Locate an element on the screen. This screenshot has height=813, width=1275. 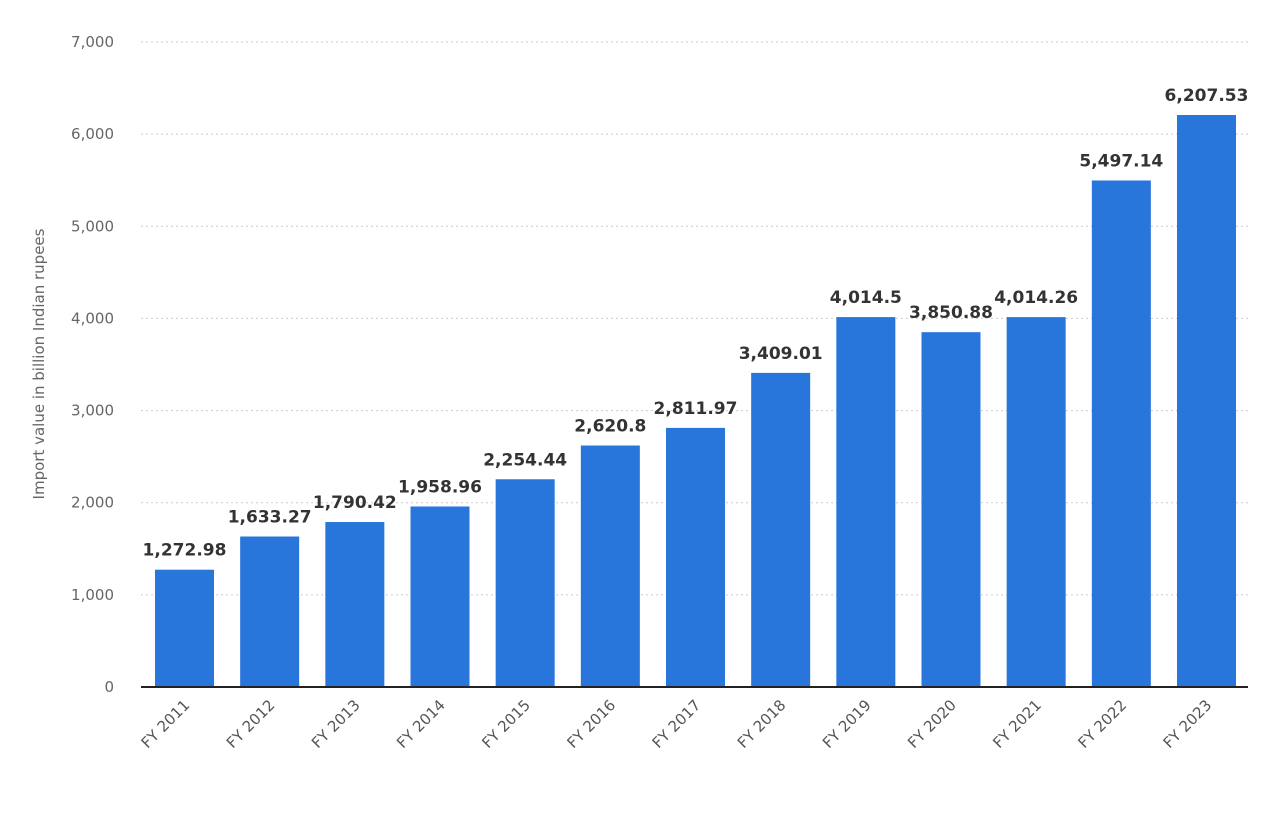
x-tick-label: FY 2020 is located at coordinates (932, 724).